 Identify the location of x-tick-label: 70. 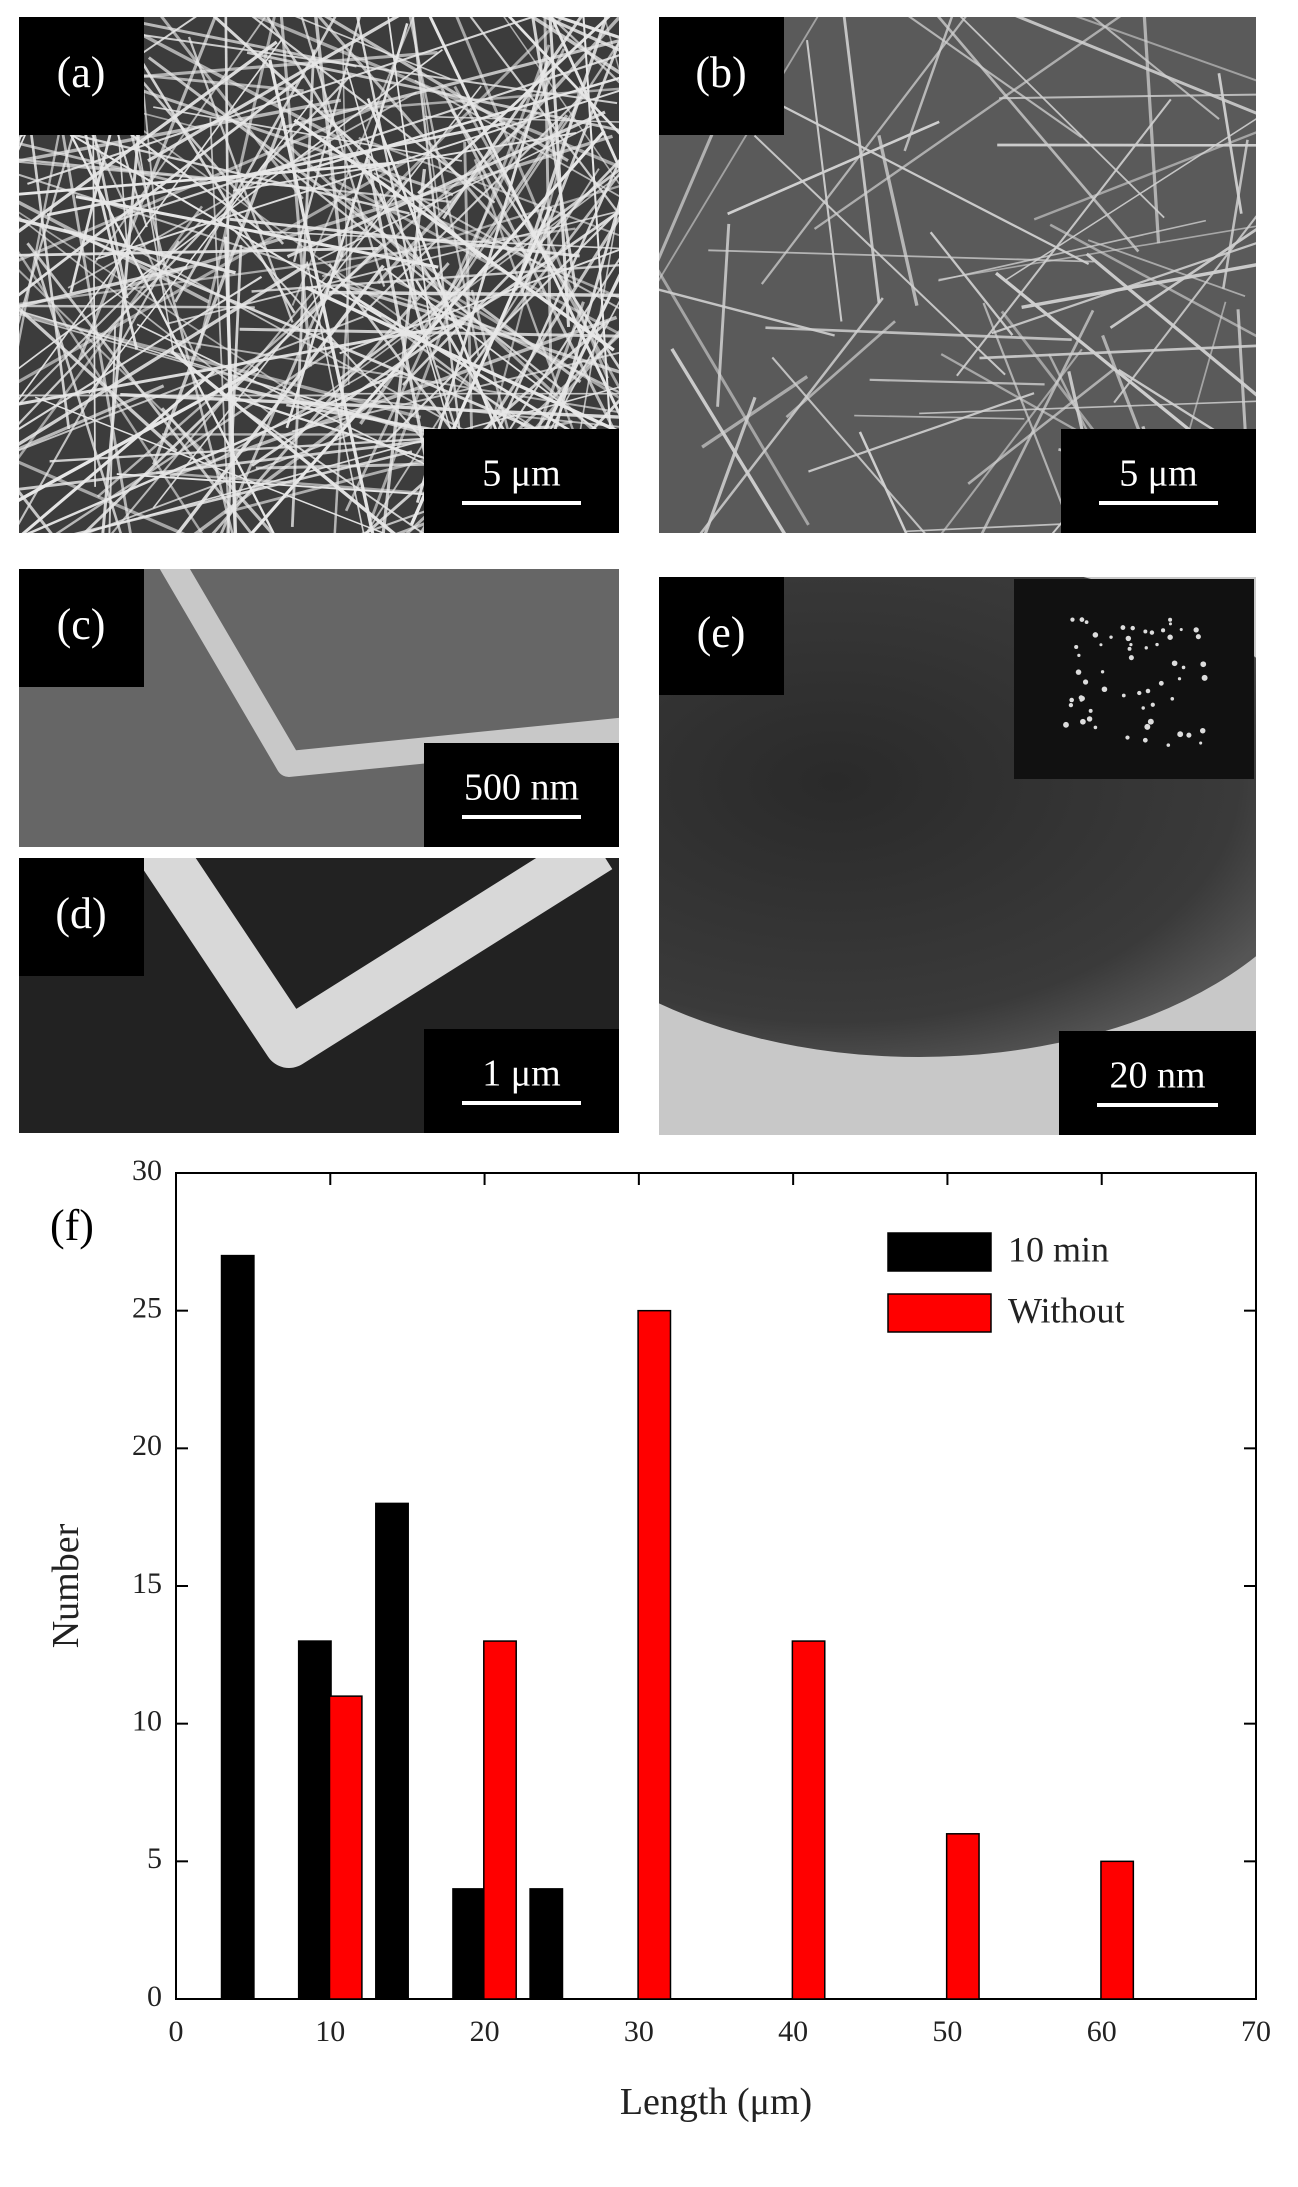
(1256, 2031).